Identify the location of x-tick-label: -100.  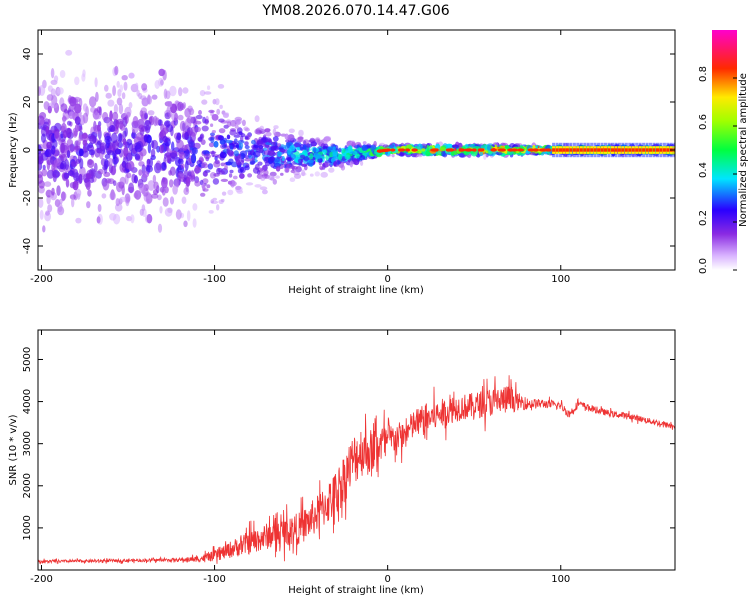
(214, 579).